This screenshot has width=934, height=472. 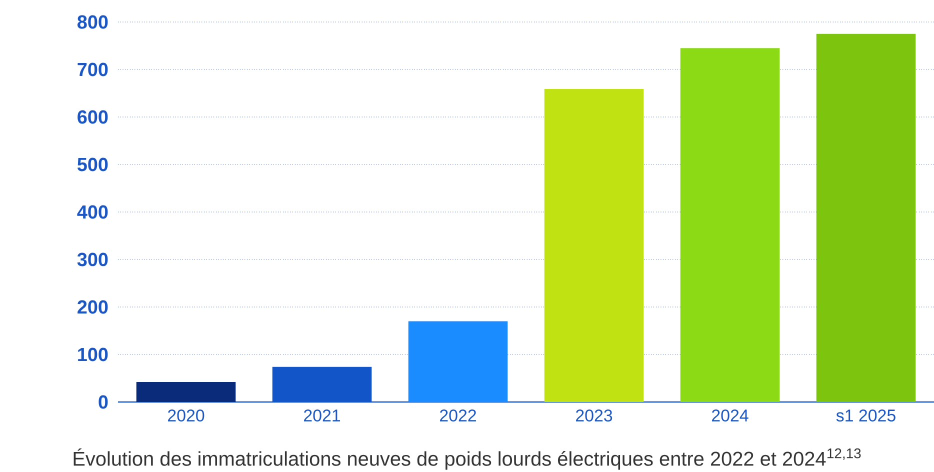 What do you see at coordinates (730, 416) in the screenshot?
I see `x-tick-label: 2024` at bounding box center [730, 416].